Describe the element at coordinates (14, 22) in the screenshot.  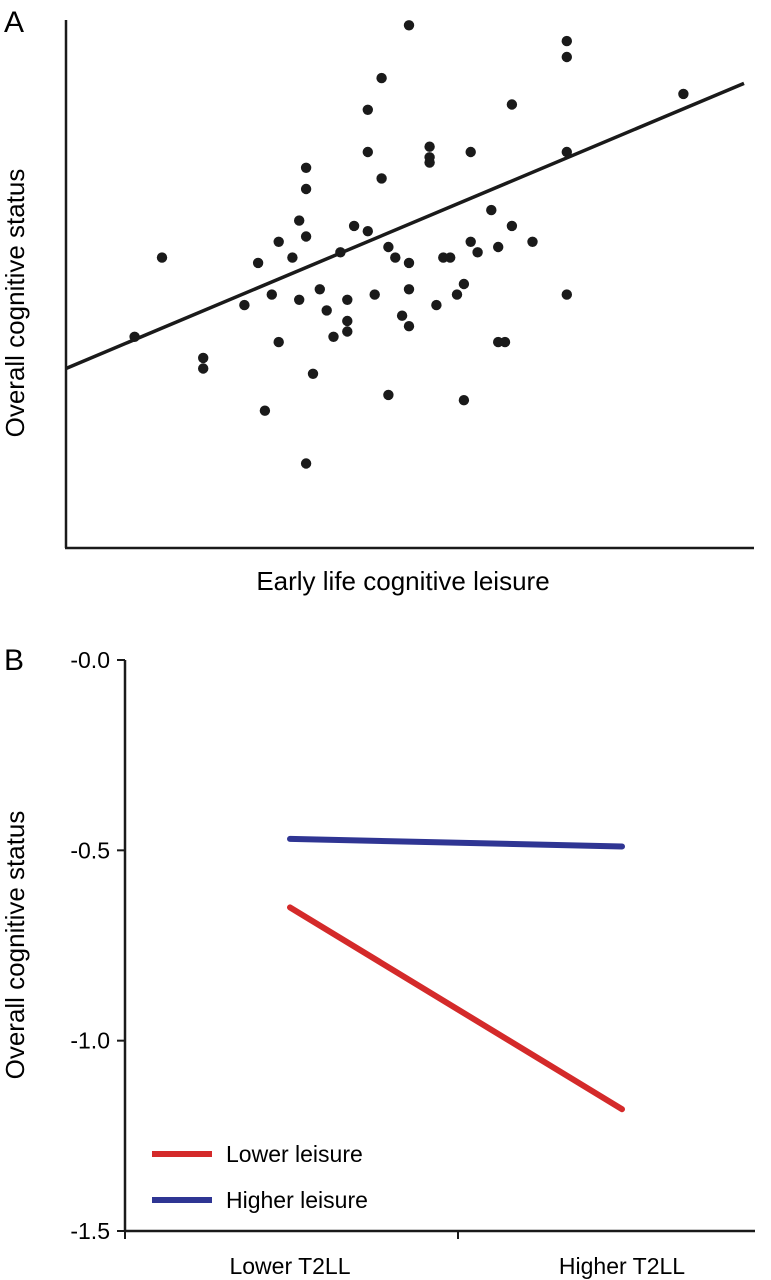
I see `panel-a-letter: A` at that location.